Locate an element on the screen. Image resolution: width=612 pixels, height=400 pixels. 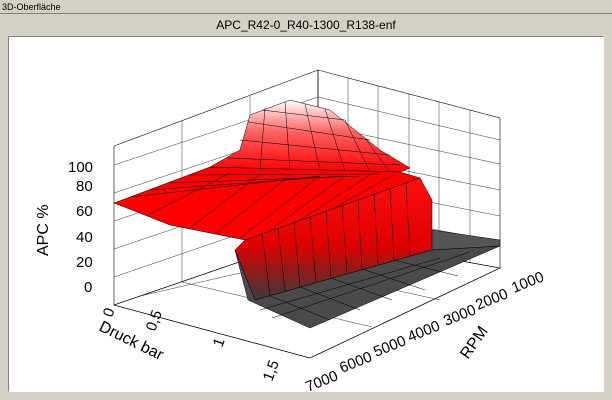
y-tick: 7000 is located at coordinates (321, 381).